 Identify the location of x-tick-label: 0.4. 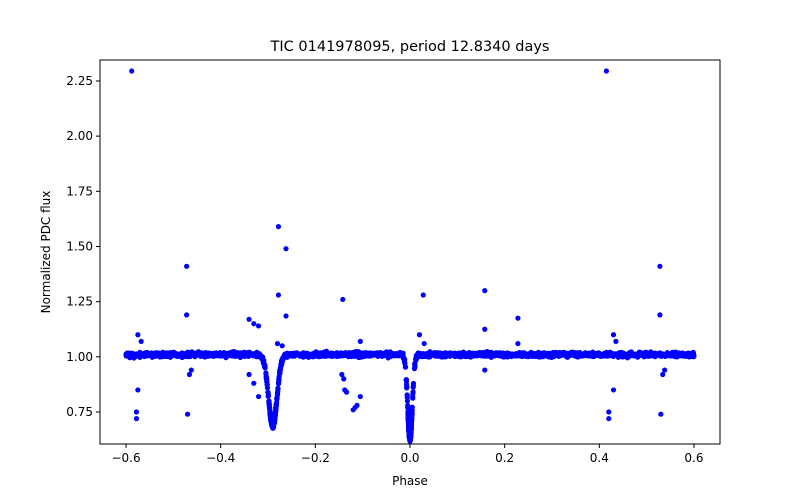
(599, 458).